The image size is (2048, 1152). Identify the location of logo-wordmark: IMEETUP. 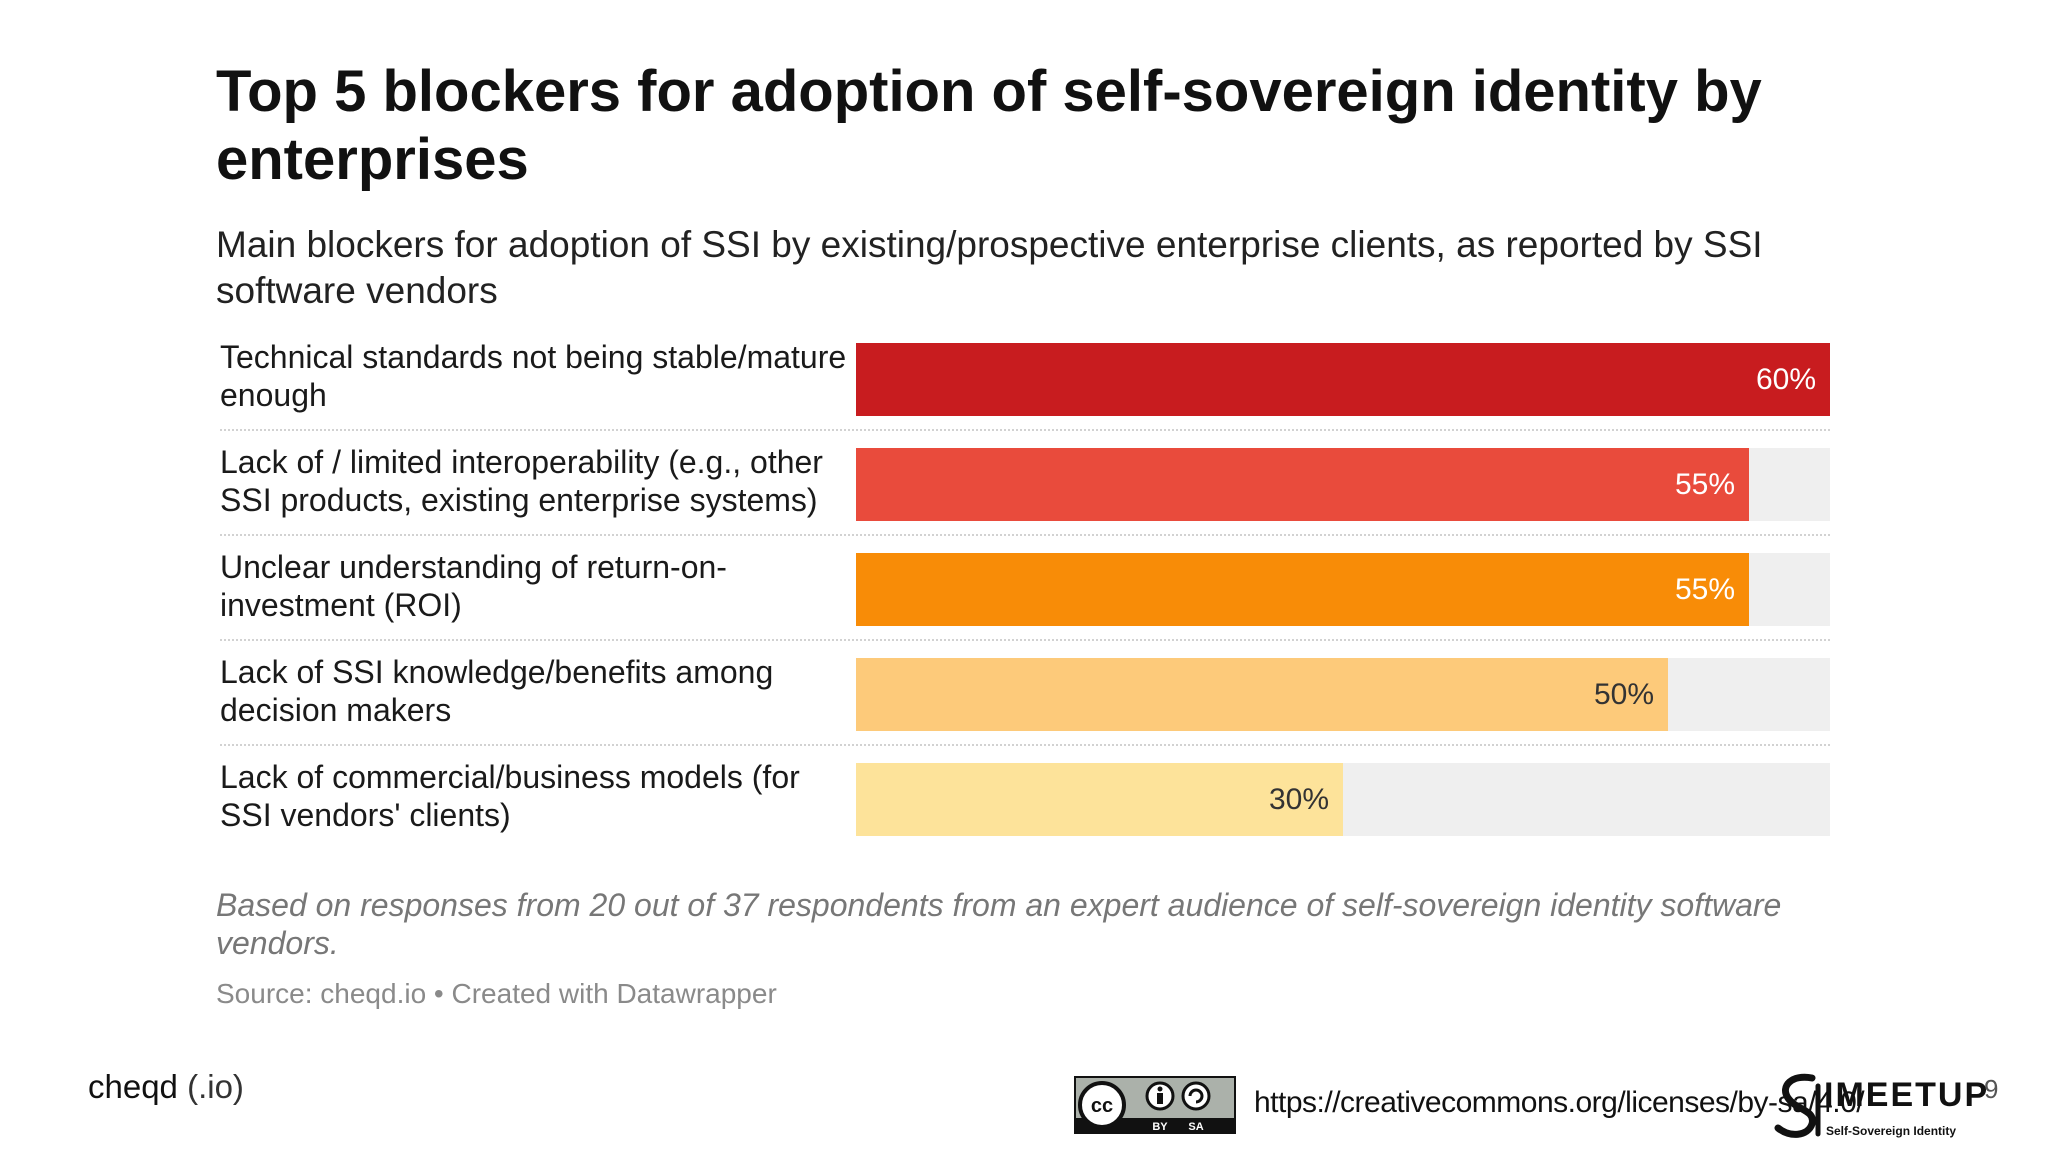
(1907, 1095).